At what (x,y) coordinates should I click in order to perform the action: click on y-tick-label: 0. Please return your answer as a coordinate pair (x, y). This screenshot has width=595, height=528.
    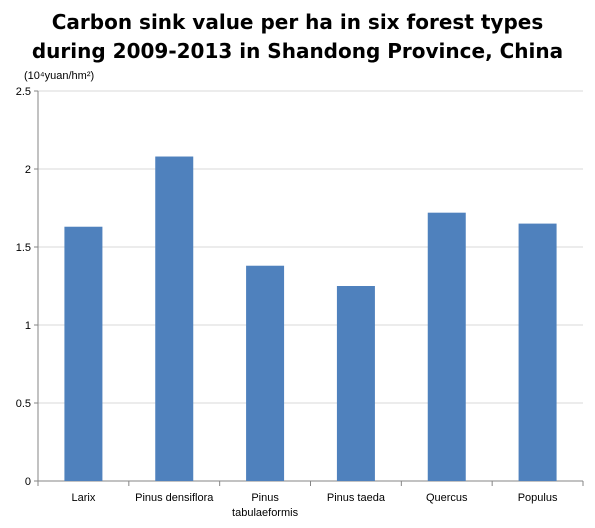
    Looking at the image, I should click on (28, 482).